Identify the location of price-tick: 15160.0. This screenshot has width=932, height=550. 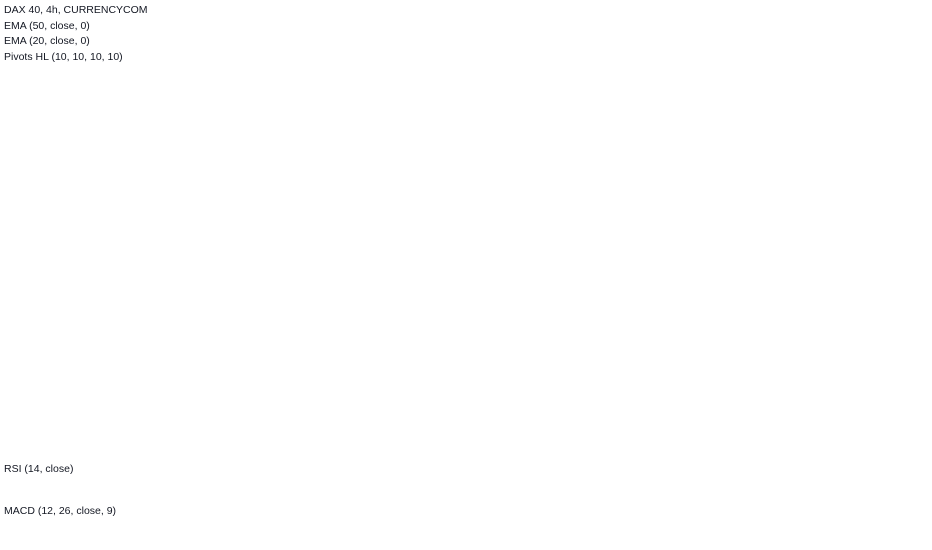
(914, 274).